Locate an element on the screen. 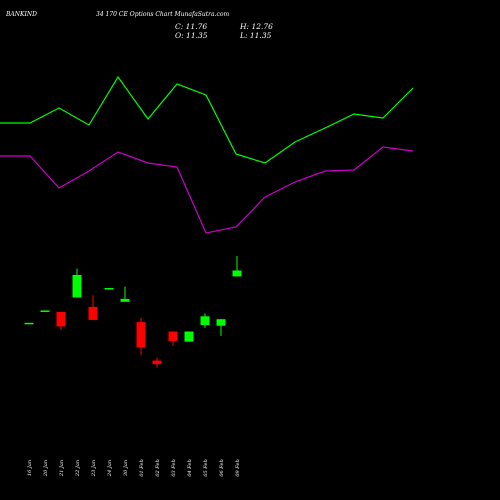  x-tick-label: 02 Feb is located at coordinates (158, 467).